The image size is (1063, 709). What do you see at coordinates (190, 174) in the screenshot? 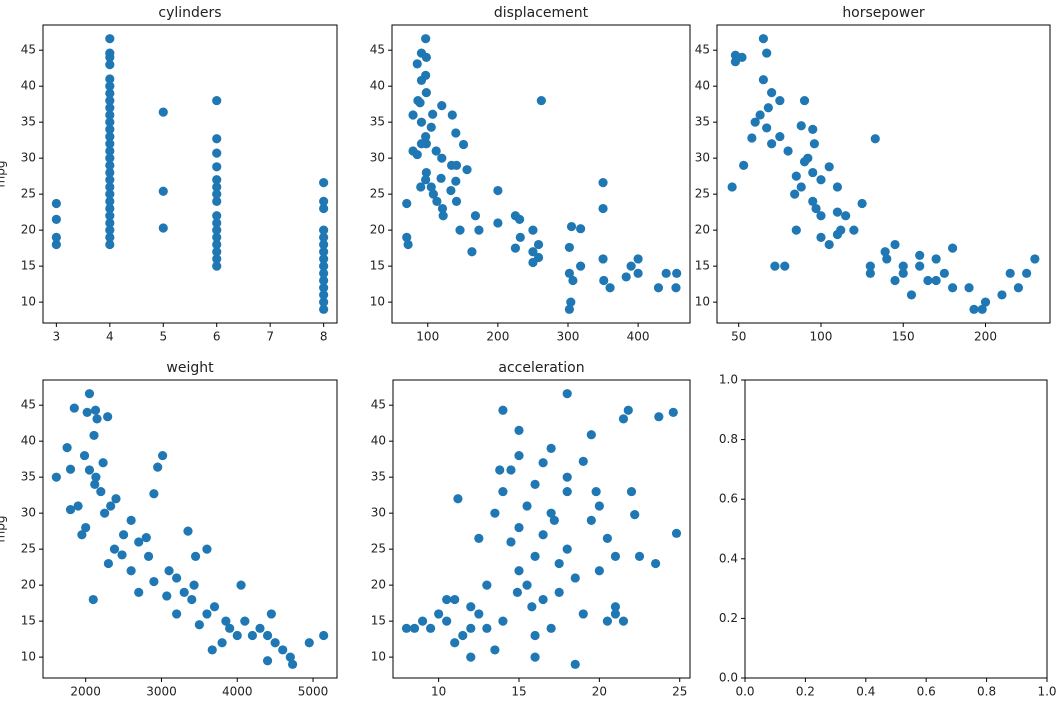
I see `axes-frame` at bounding box center [190, 174].